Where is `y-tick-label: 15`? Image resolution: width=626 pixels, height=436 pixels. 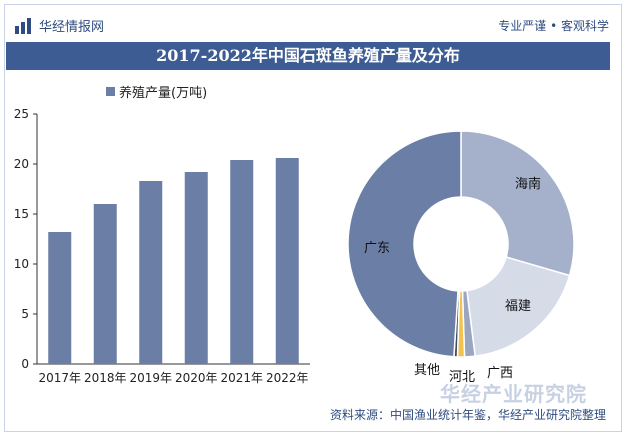 y-tick-label: 15 is located at coordinates (21, 214).